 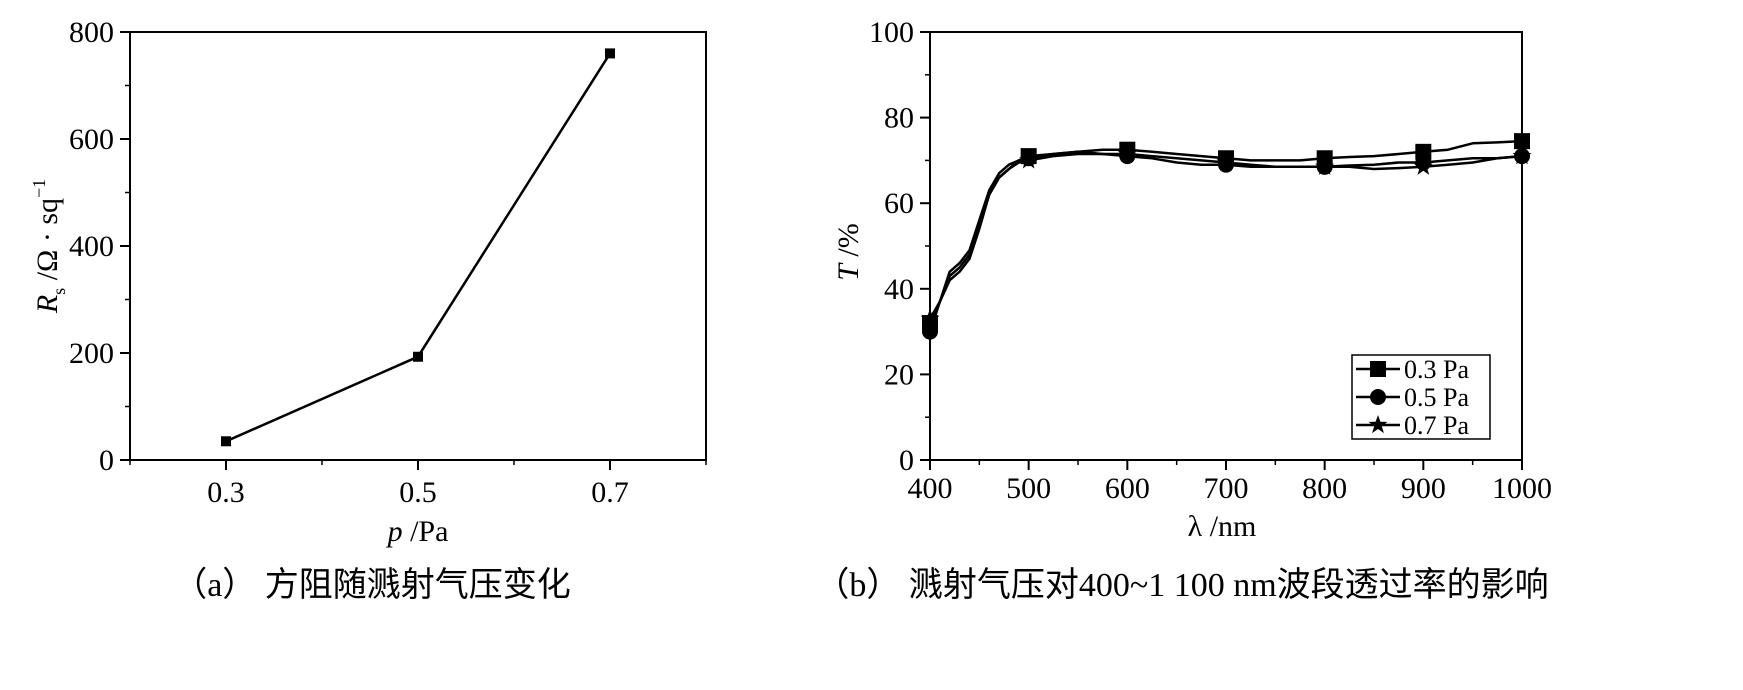 I want to click on panel-a-series, so click(x=418, y=247).